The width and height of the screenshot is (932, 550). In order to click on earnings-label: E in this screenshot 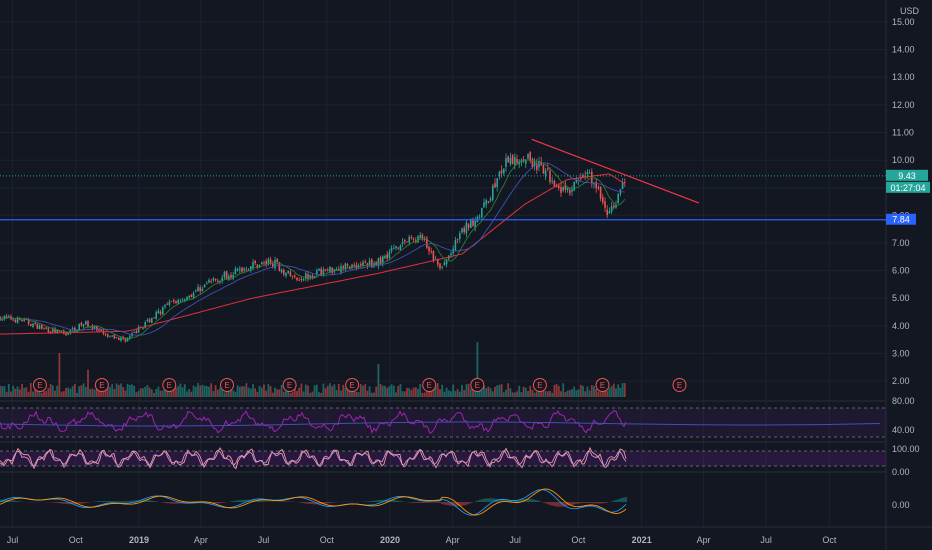, I will do `click(539, 385)`.